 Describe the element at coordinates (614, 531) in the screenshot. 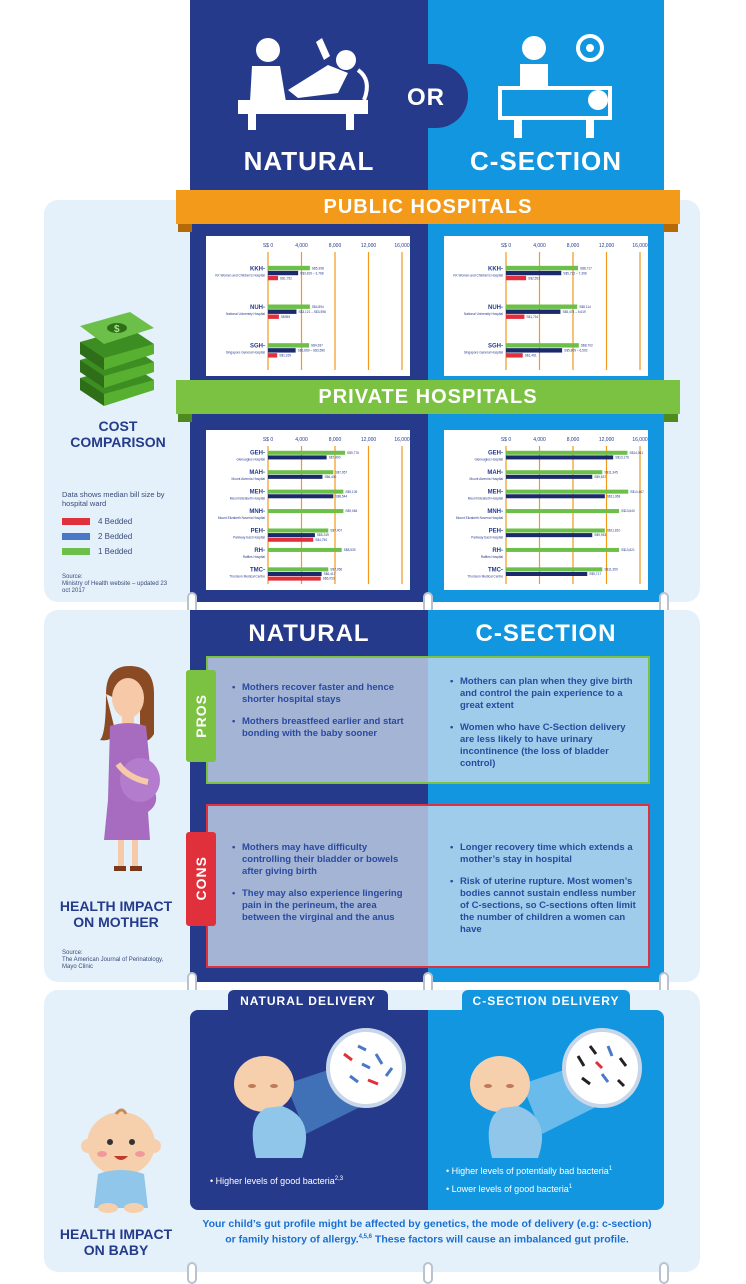

I see `chart-data-label: S$11,810` at that location.